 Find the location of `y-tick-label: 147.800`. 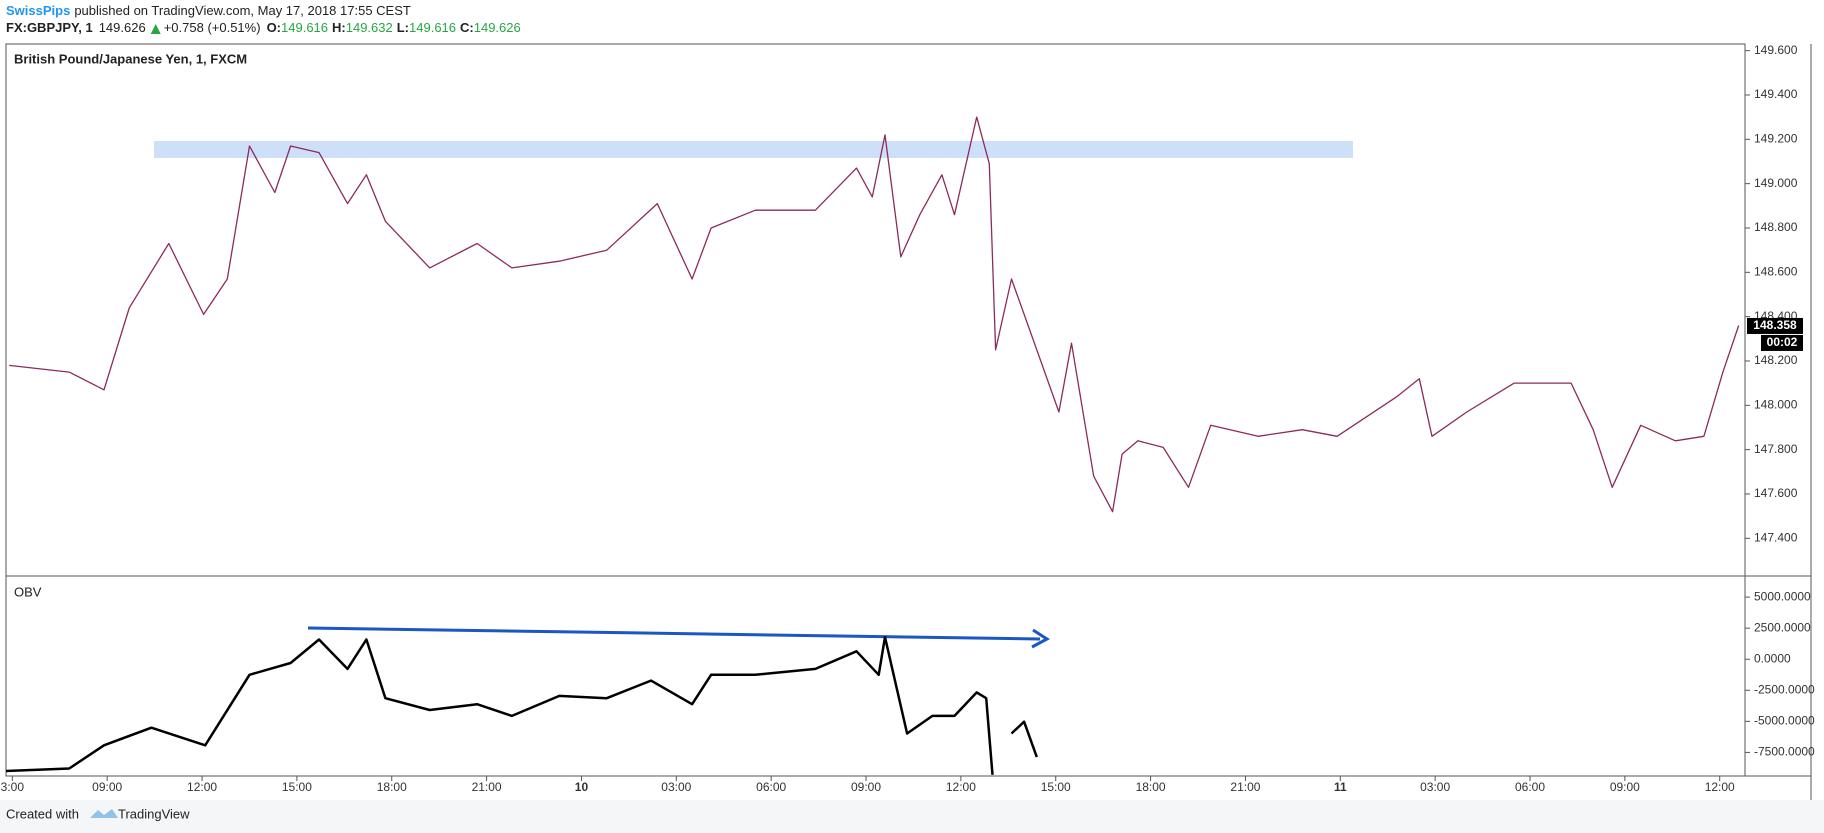

y-tick-label: 147.800 is located at coordinates (1776, 449).